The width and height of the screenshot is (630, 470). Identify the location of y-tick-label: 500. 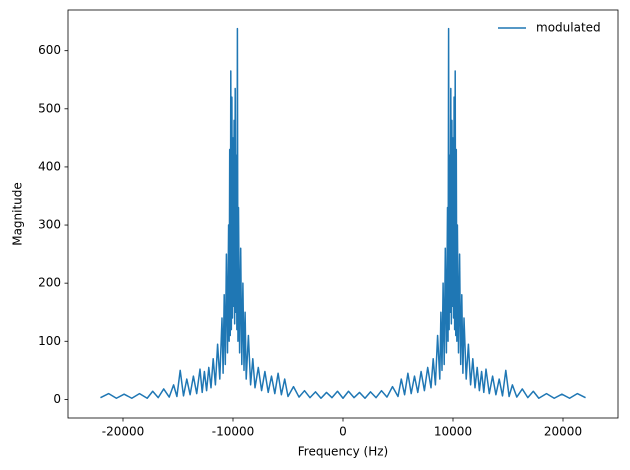
(49, 108).